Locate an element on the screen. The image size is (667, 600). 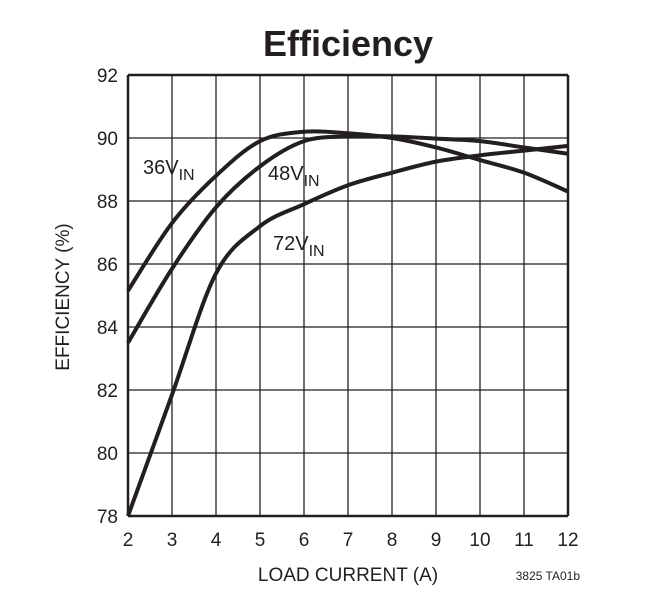
y-axis-label: EFFICIENCY (%) is located at coordinates (63, 296).